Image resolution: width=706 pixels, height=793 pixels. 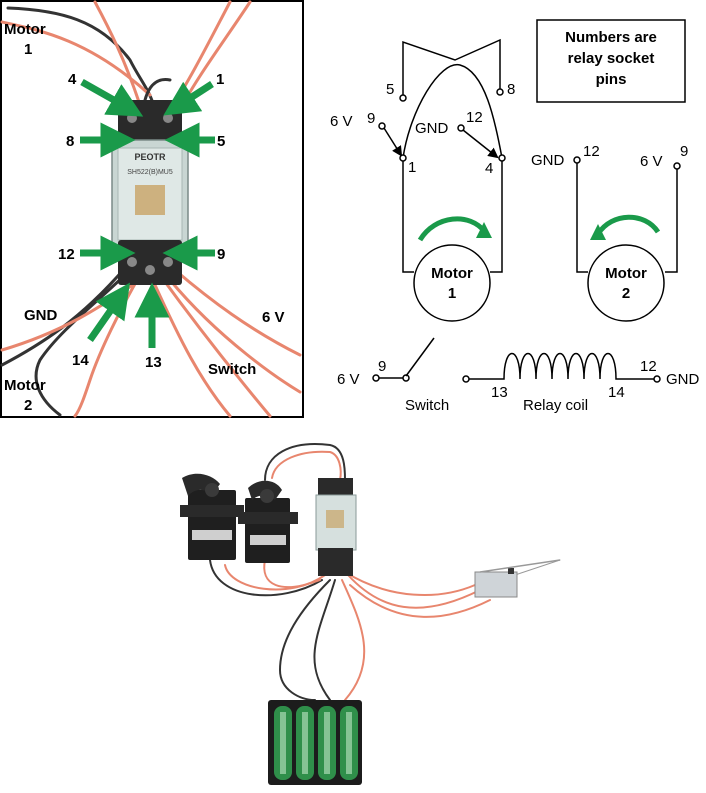 I want to click on micro-switch, so click(x=517, y=578).